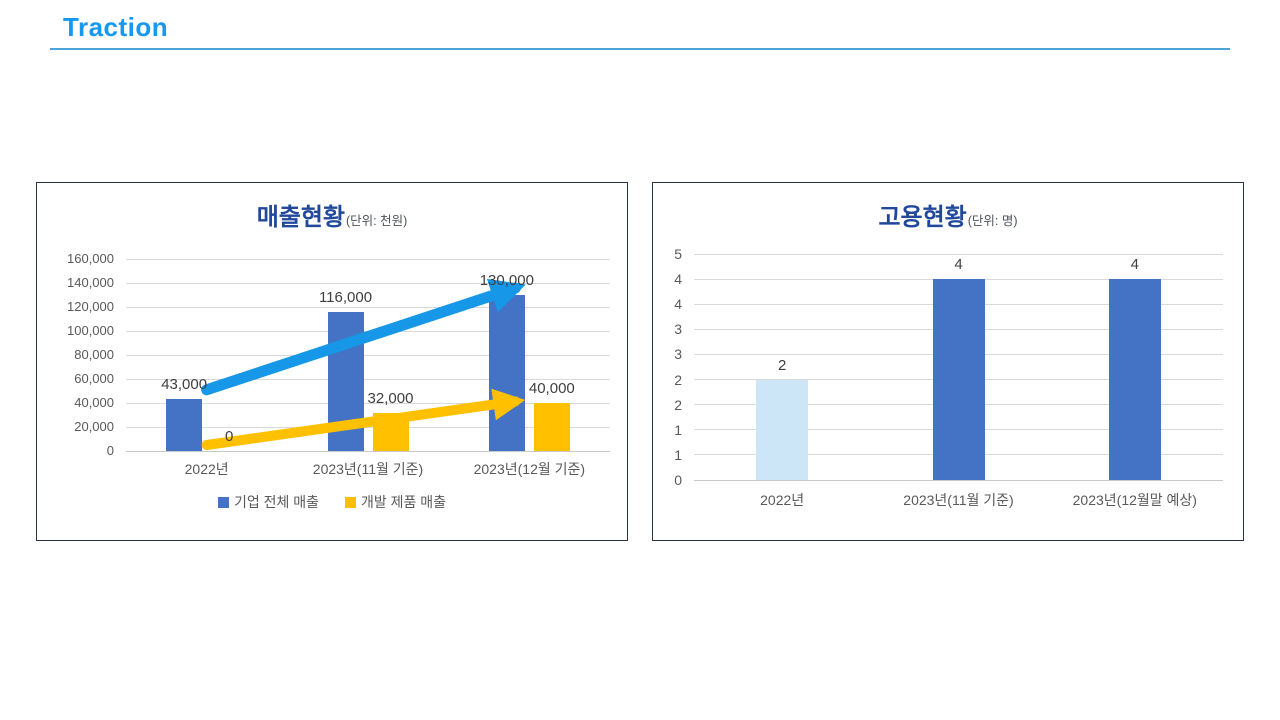  What do you see at coordinates (345, 297) in the screenshot?
I see `bar-value-label: 116,000` at bounding box center [345, 297].